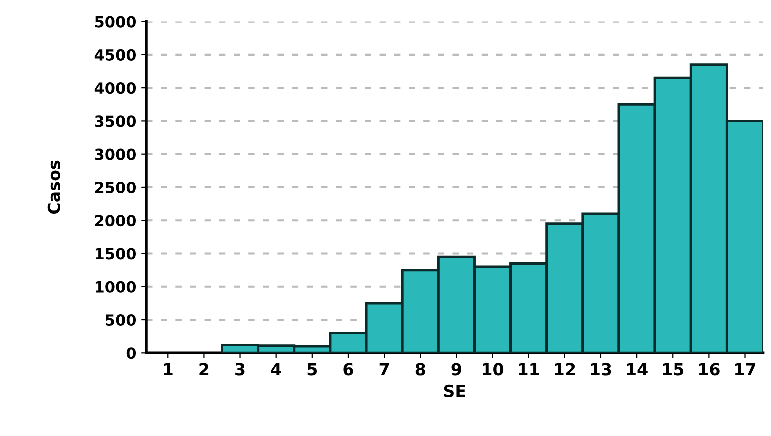 Image resolution: width=771 pixels, height=436 pixels. I want to click on x-tick-label: 11, so click(529, 369).